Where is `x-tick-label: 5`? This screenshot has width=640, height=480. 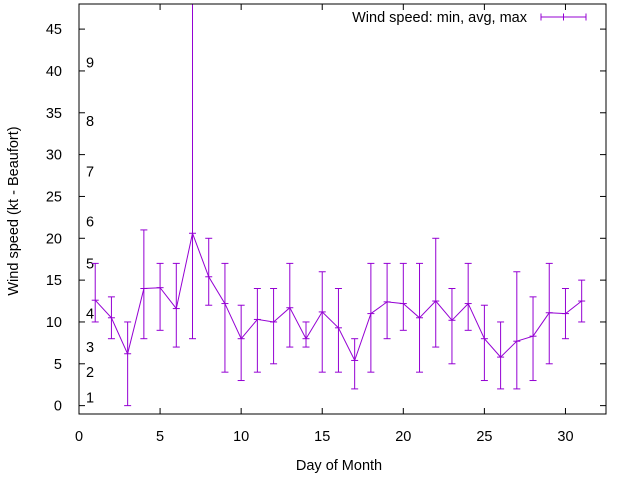 x-tick-label: 5 is located at coordinates (160, 437).